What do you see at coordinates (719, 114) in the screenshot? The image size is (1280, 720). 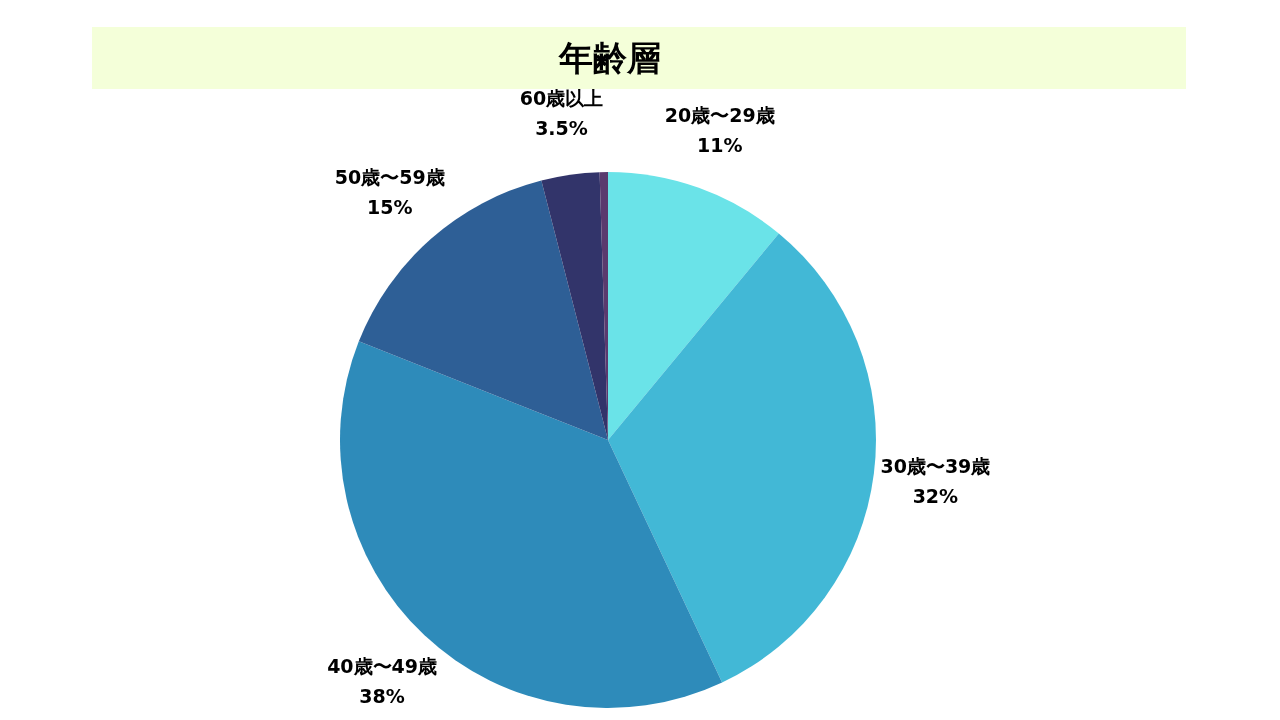 I see `slice-label: 20歳〜29歳` at bounding box center [719, 114].